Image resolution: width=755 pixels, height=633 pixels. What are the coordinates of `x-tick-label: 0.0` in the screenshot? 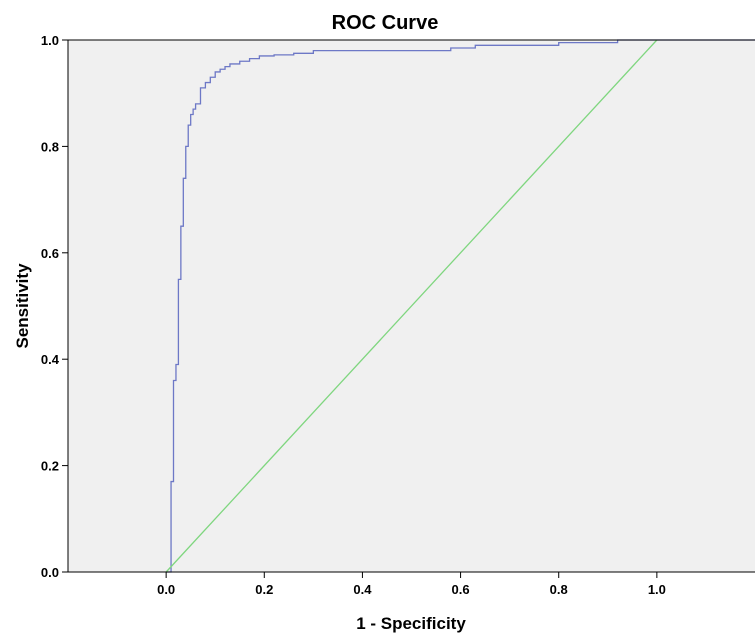 It's located at (166, 589).